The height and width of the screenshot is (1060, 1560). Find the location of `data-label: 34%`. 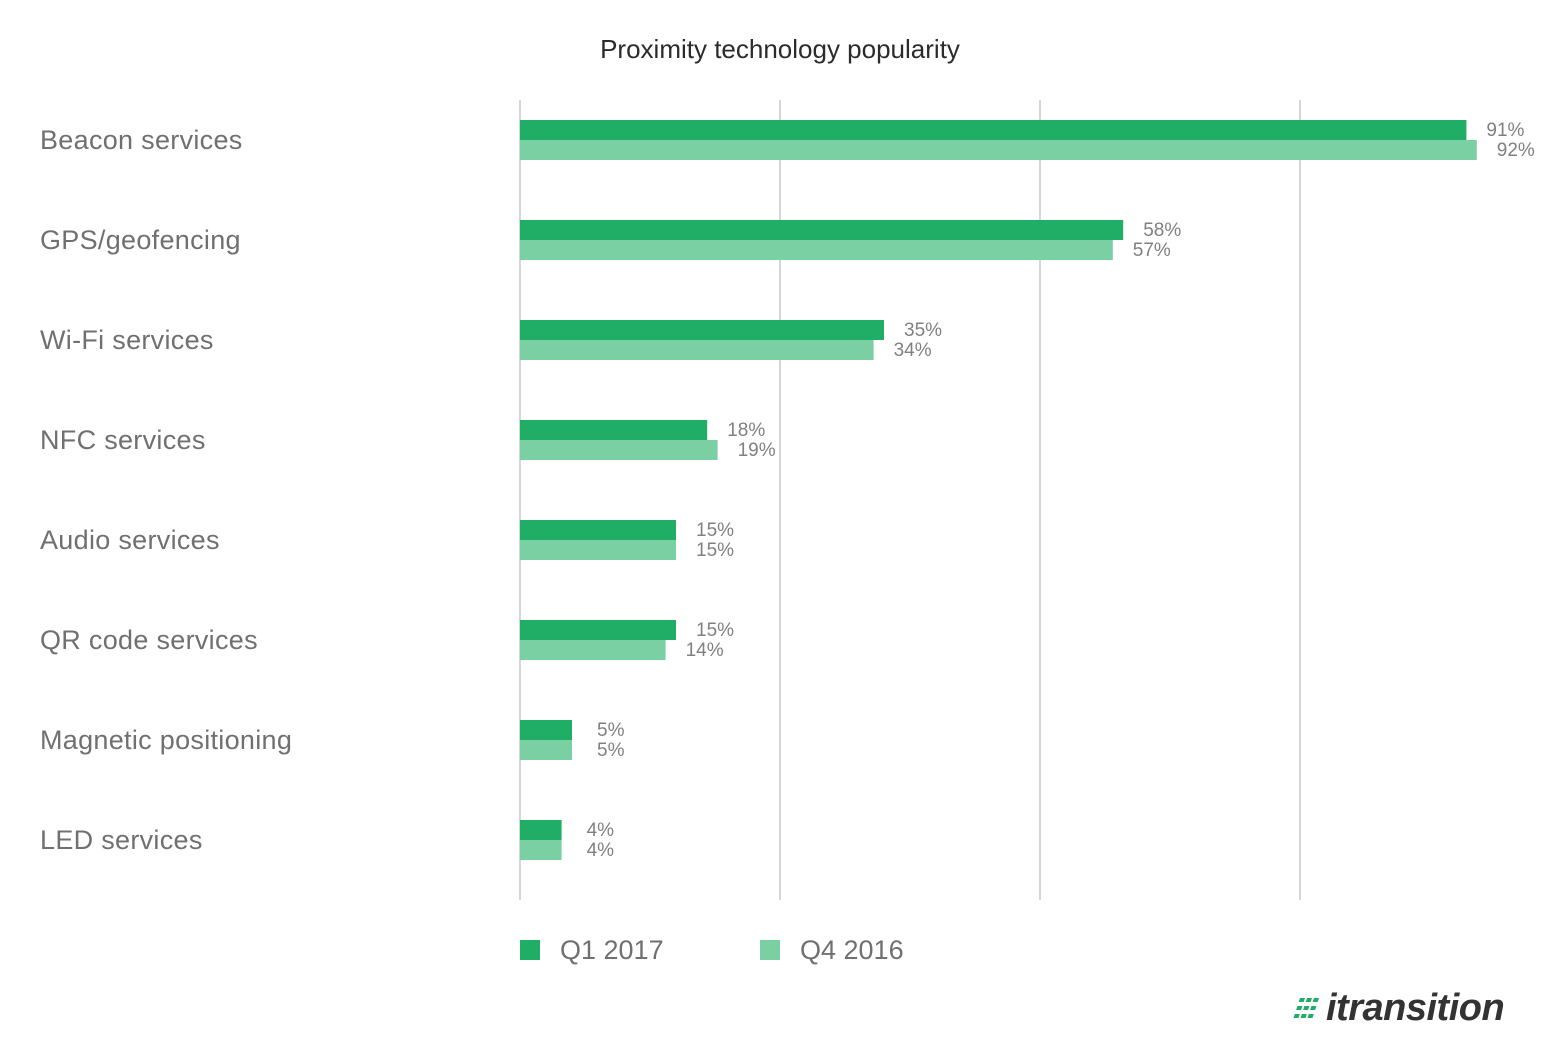

data-label: 34% is located at coordinates (913, 350).